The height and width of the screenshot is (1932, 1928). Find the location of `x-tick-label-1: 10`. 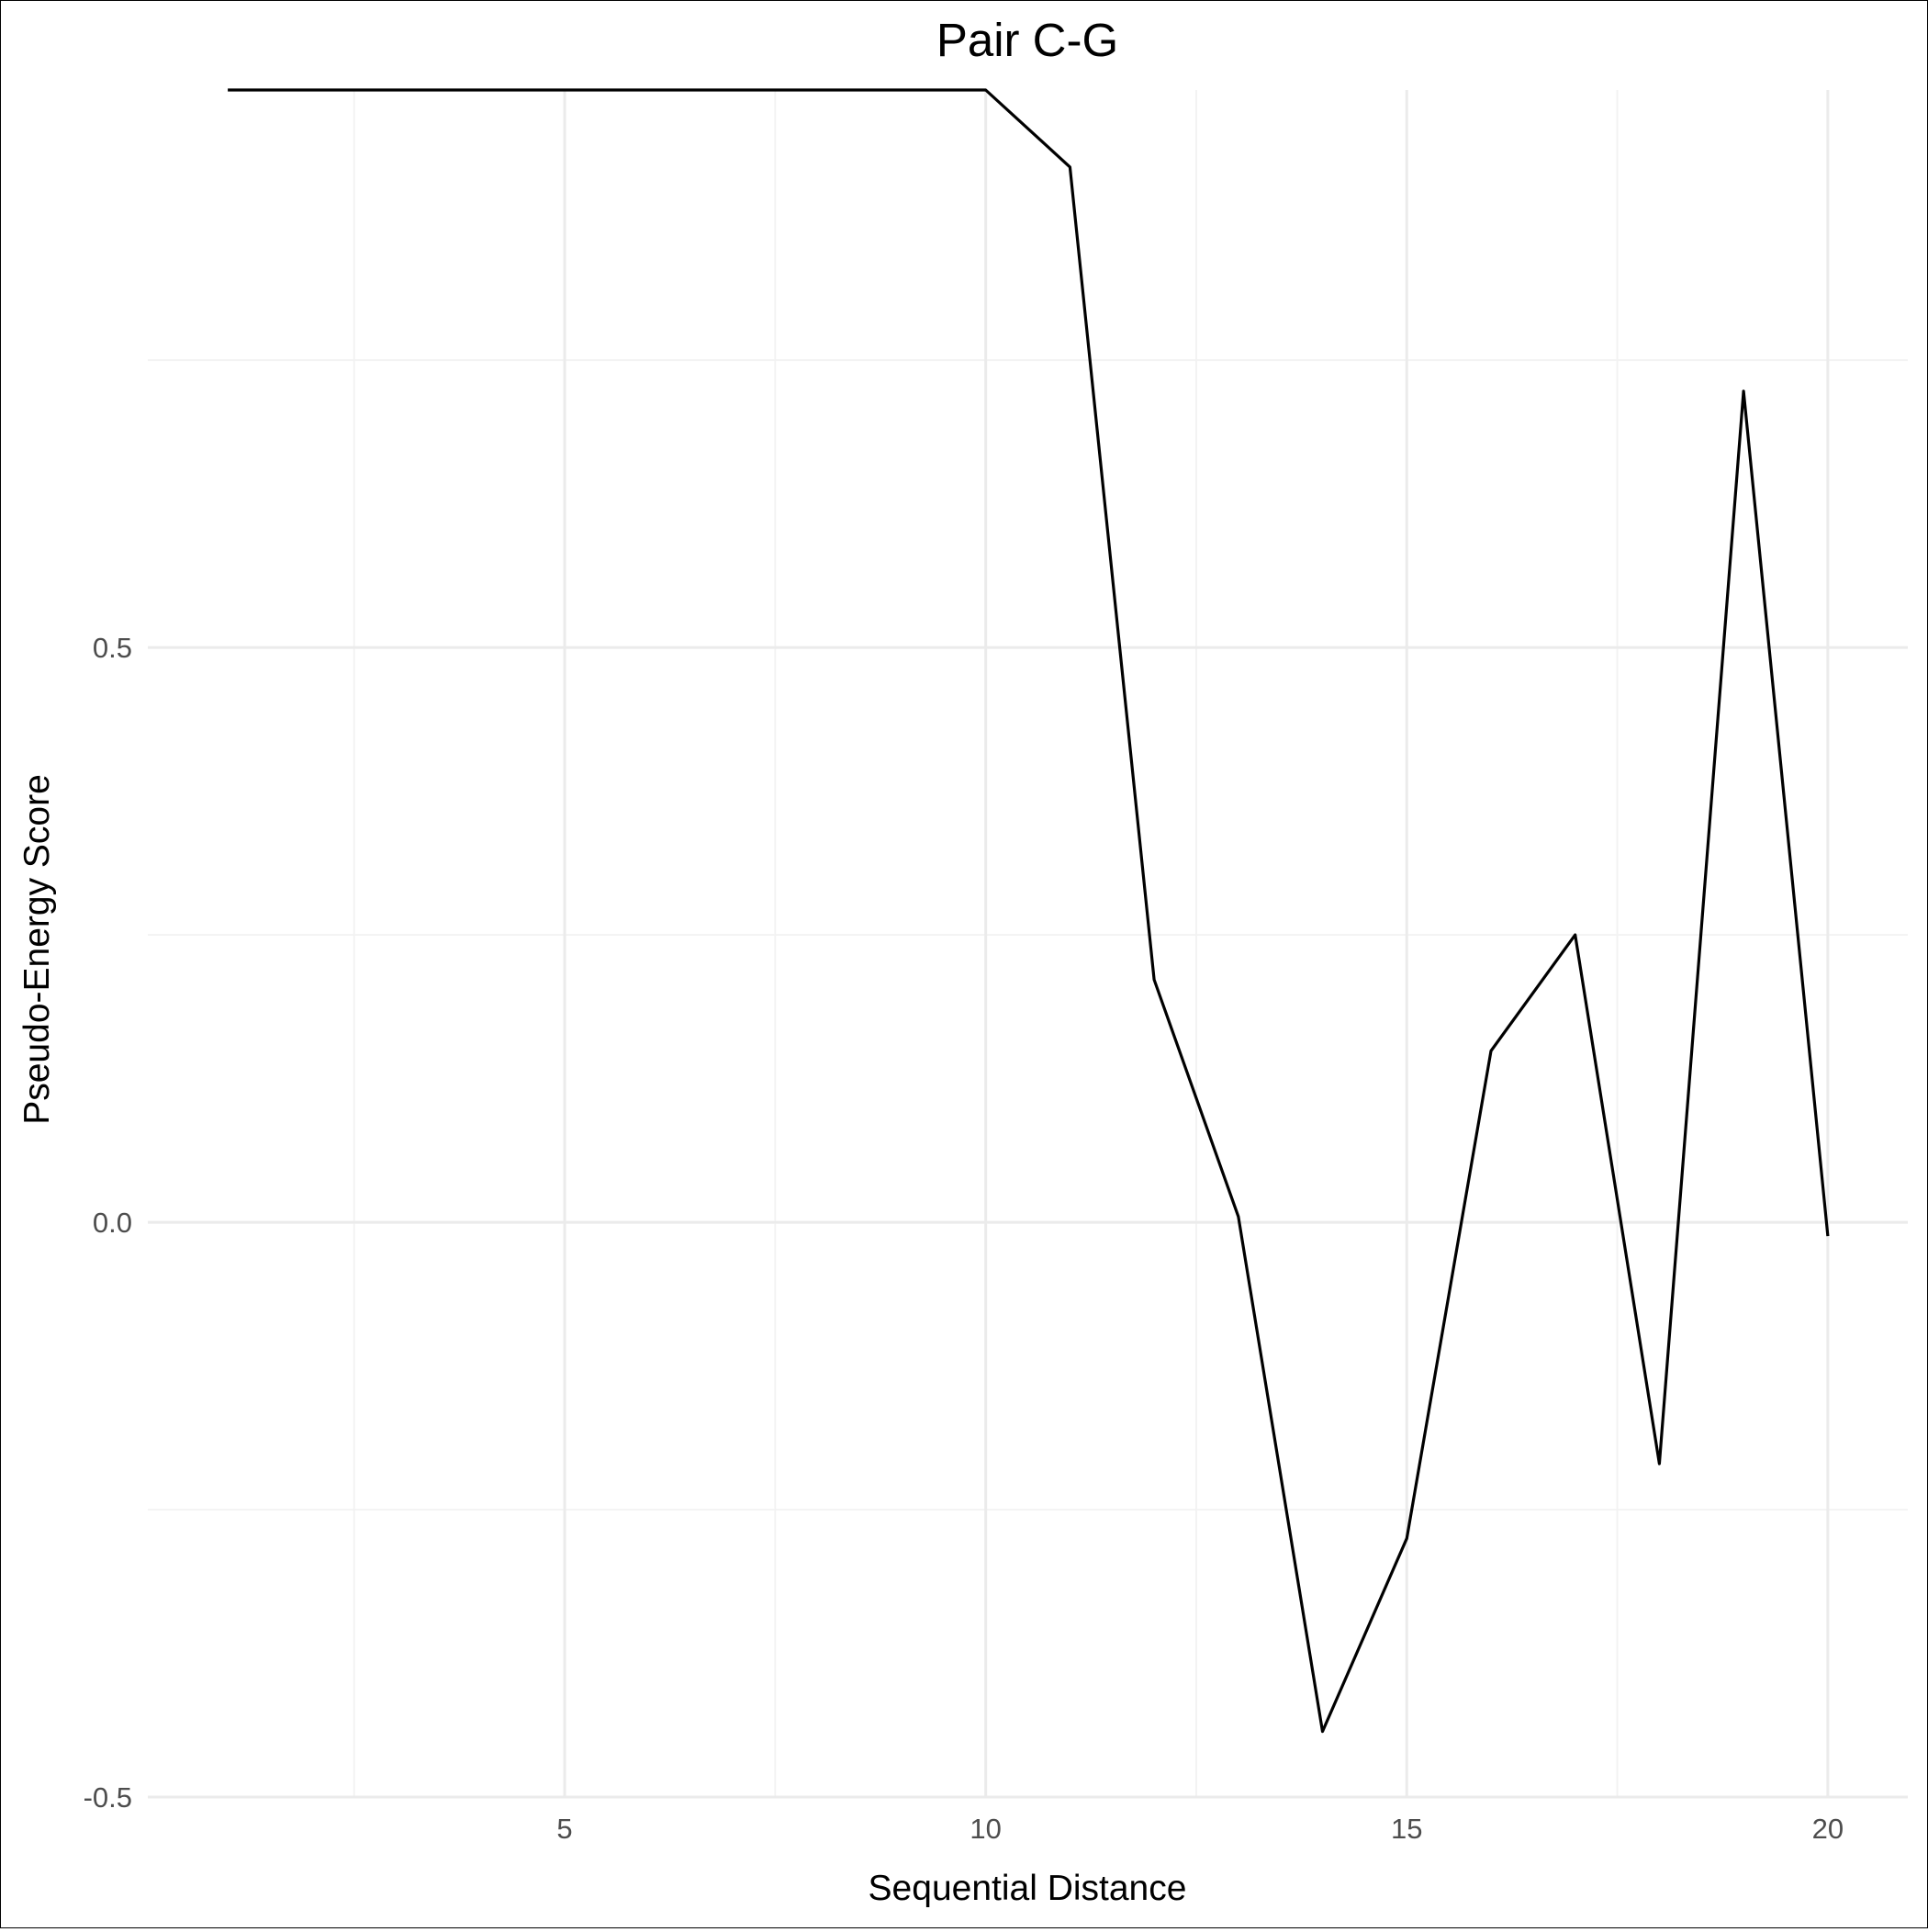

x-tick-label-1: 10 is located at coordinates (985, 1829).